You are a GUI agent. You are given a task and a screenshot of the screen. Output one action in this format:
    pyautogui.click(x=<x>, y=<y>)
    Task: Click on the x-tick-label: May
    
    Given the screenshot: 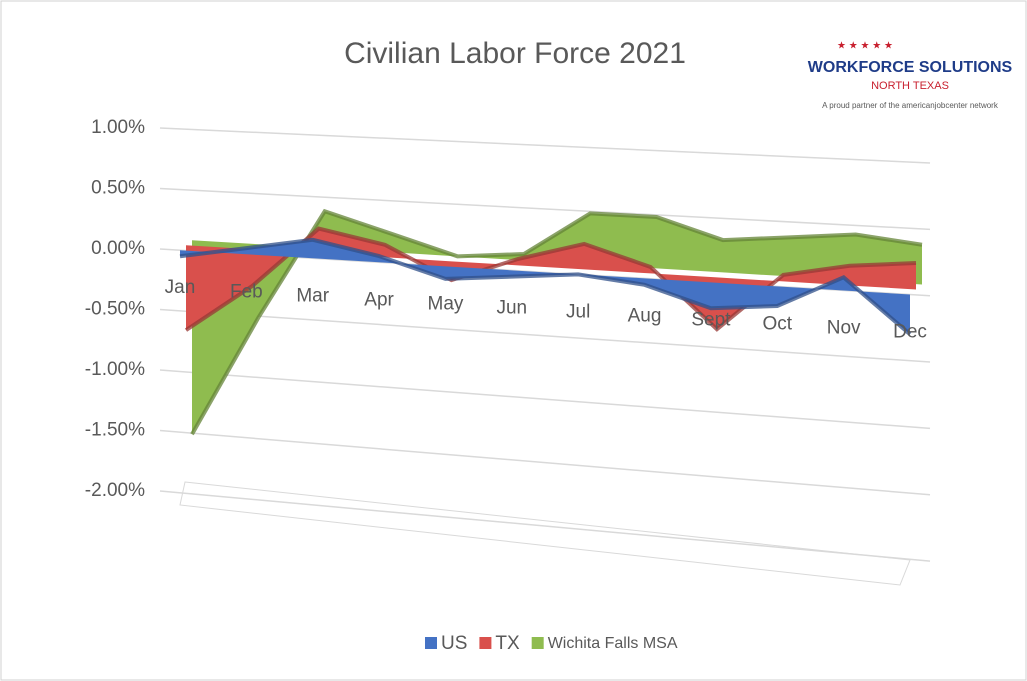 What is the action you would take?
    pyautogui.click(x=446, y=303)
    